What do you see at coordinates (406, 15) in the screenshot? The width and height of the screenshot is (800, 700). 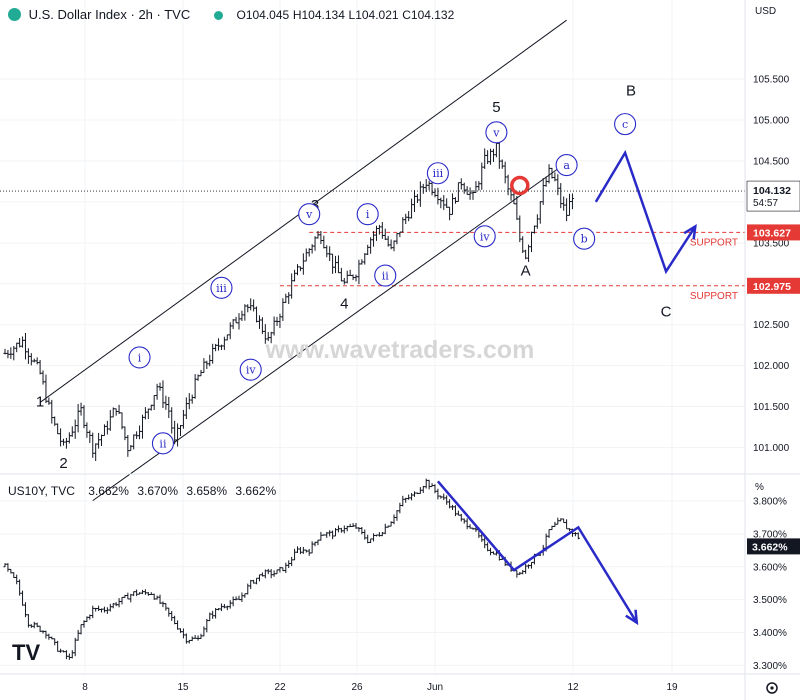 I see `ohlc-close-label: C` at bounding box center [406, 15].